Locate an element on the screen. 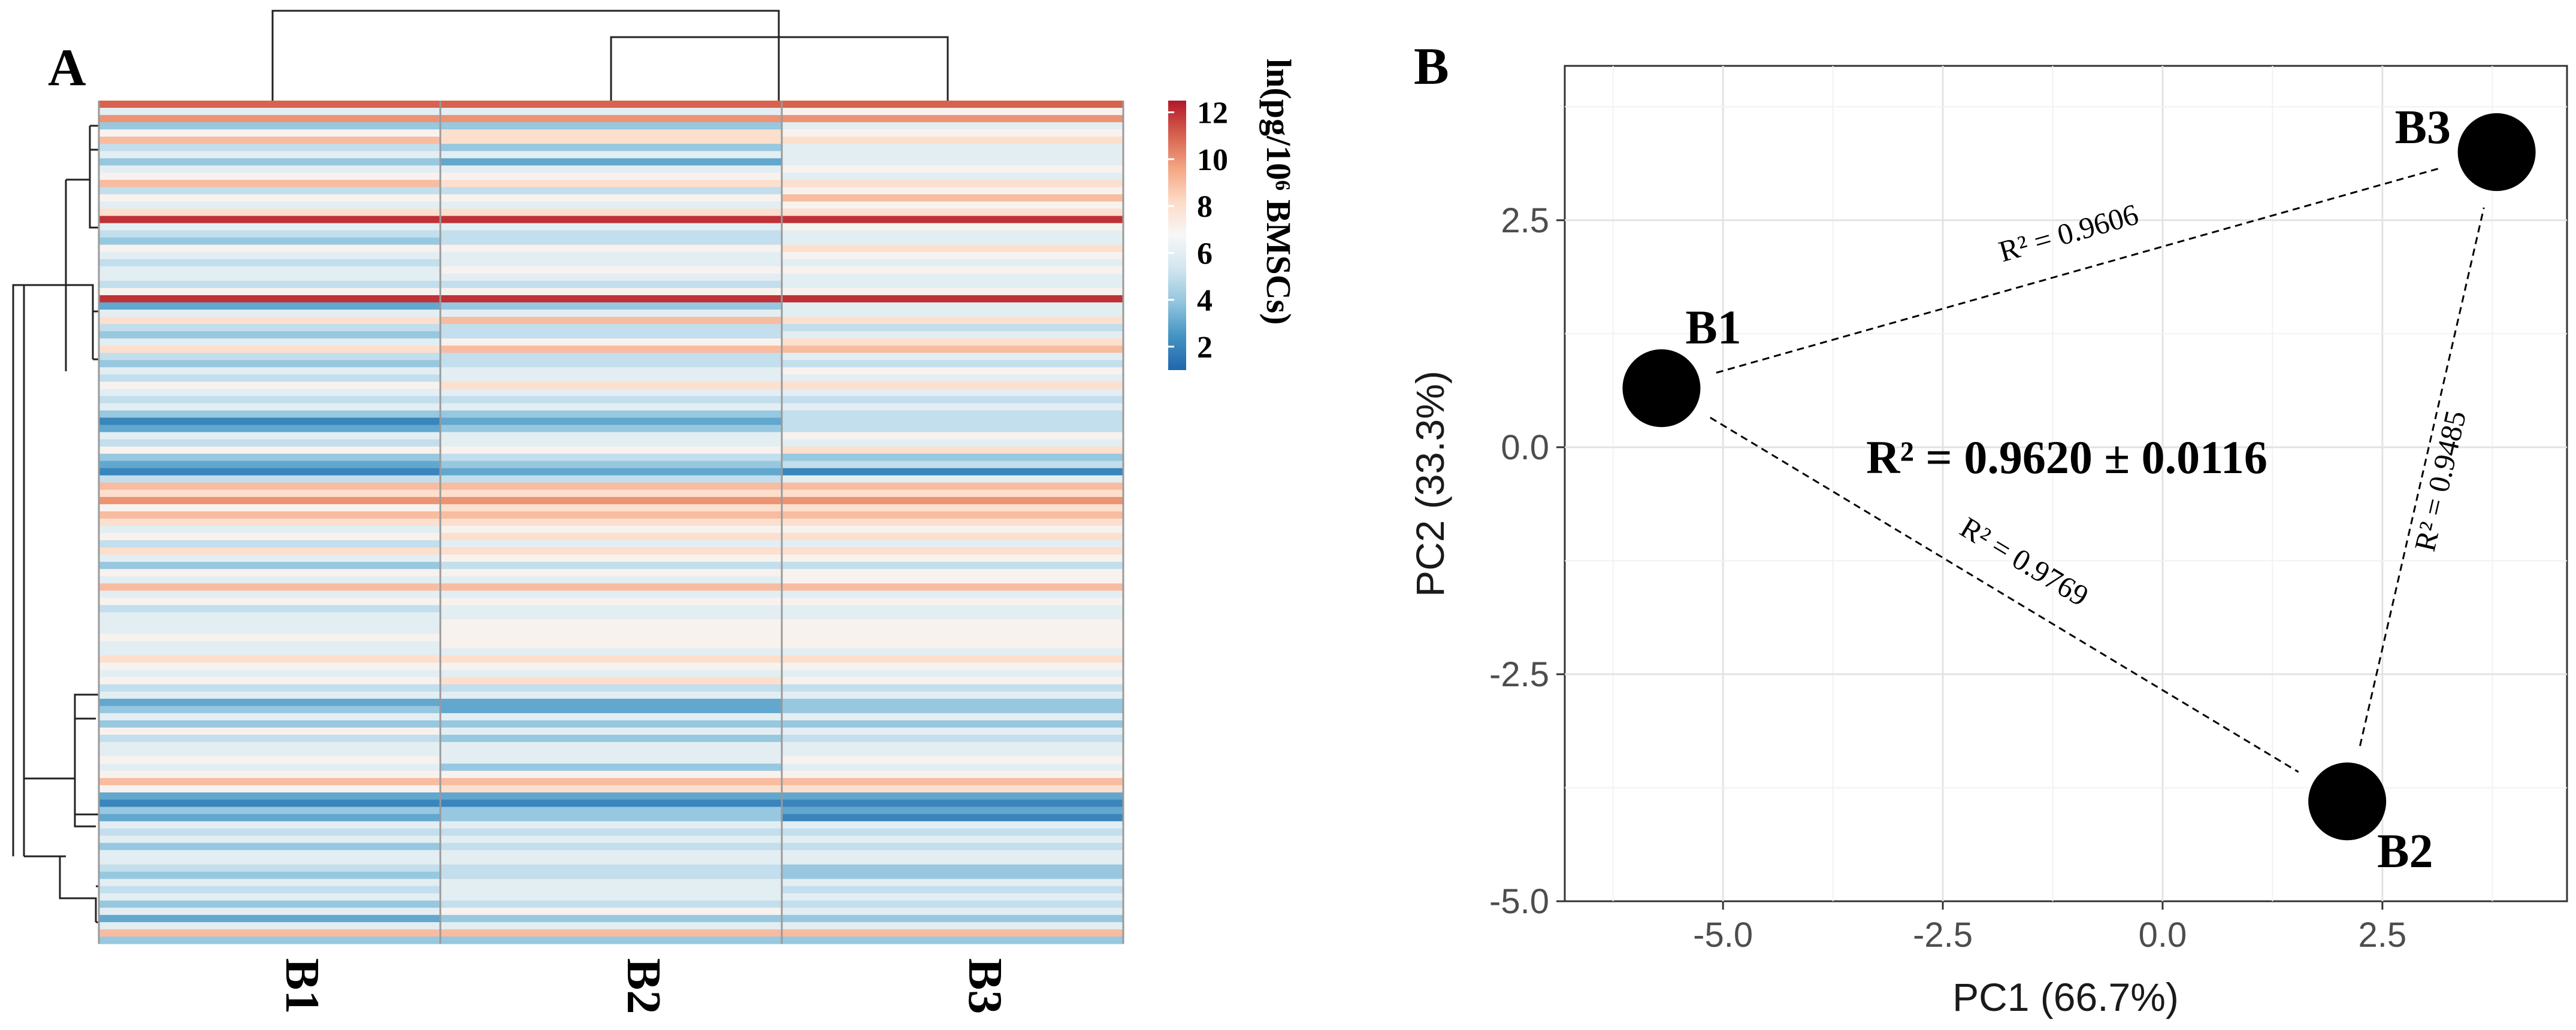  x-axis-title: PC1 (66.7%) is located at coordinates (2065, 997).